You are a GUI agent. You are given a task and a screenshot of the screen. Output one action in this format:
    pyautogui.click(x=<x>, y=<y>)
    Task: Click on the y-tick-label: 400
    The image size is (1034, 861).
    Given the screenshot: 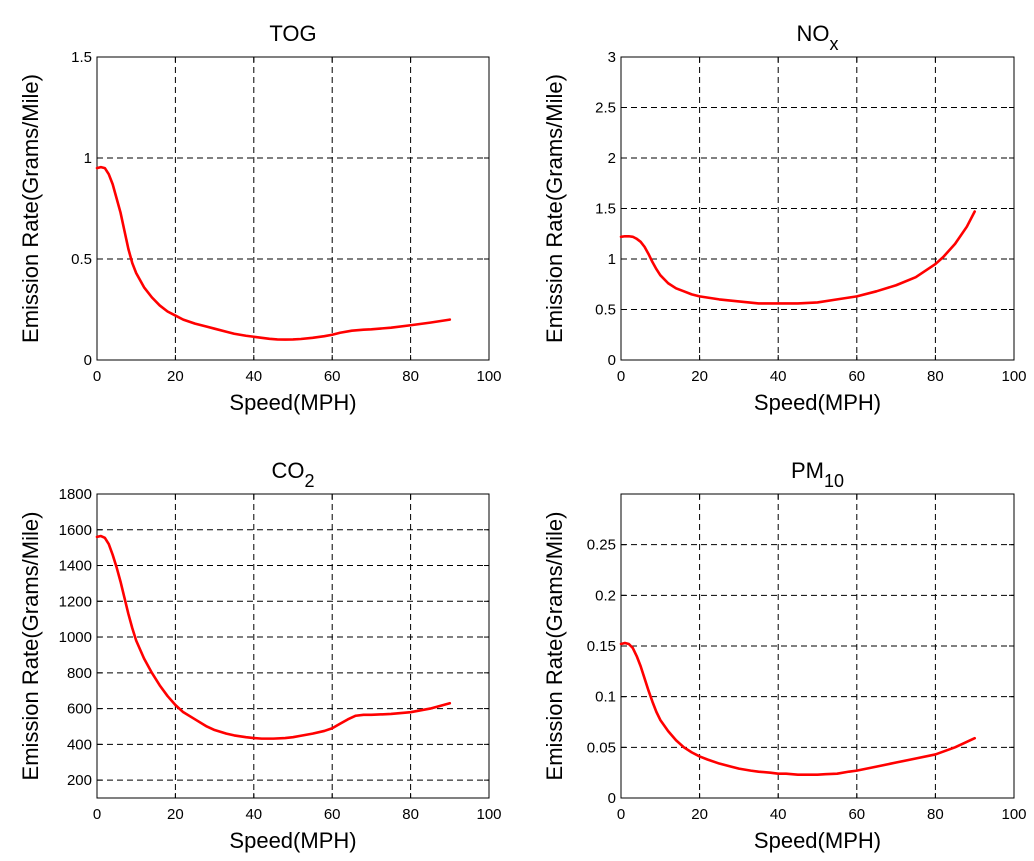 What is the action you would take?
    pyautogui.click(x=79, y=744)
    